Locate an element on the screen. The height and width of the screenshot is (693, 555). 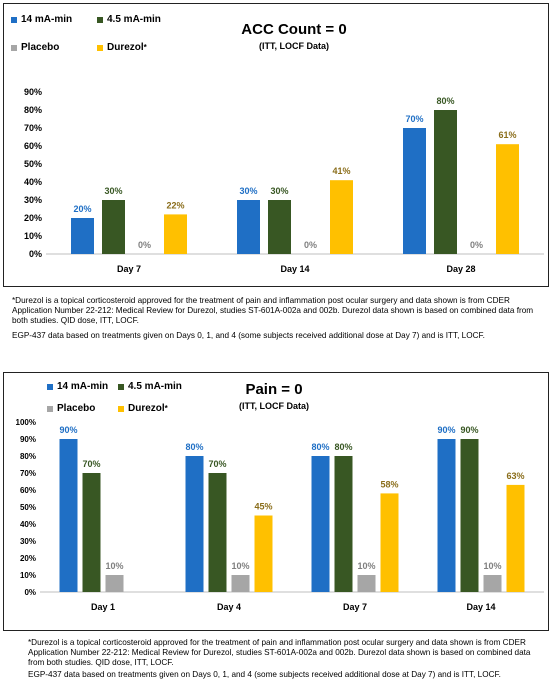
legend-label-14ma: 14 mA-min is located at coordinates (47, 19).